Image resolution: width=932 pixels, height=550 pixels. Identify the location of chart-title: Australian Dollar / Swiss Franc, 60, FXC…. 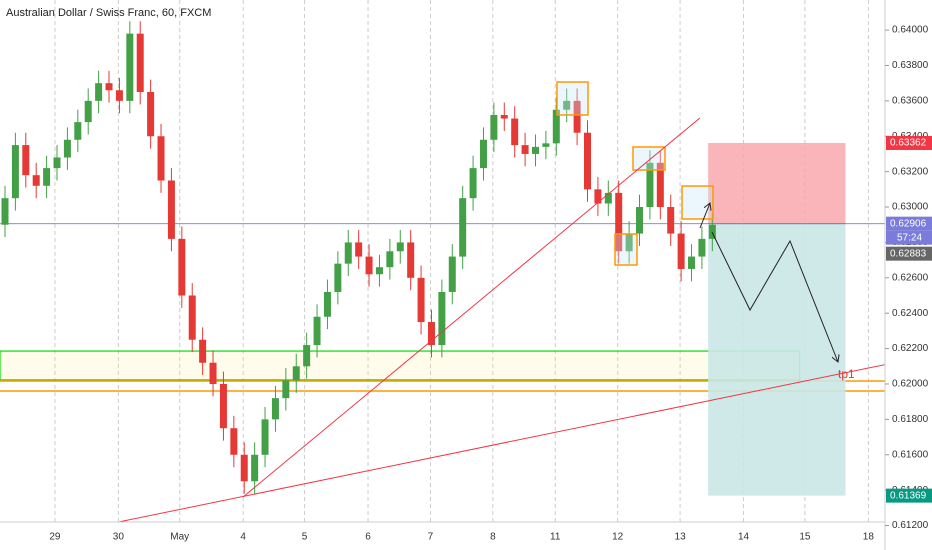
(108, 13).